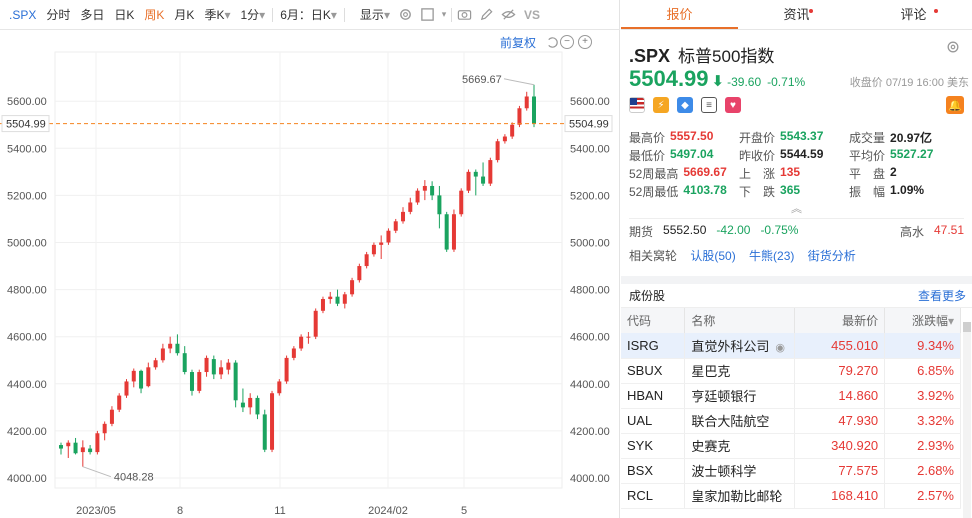  I want to click on tab-comments: 评论, so click(913, 14).